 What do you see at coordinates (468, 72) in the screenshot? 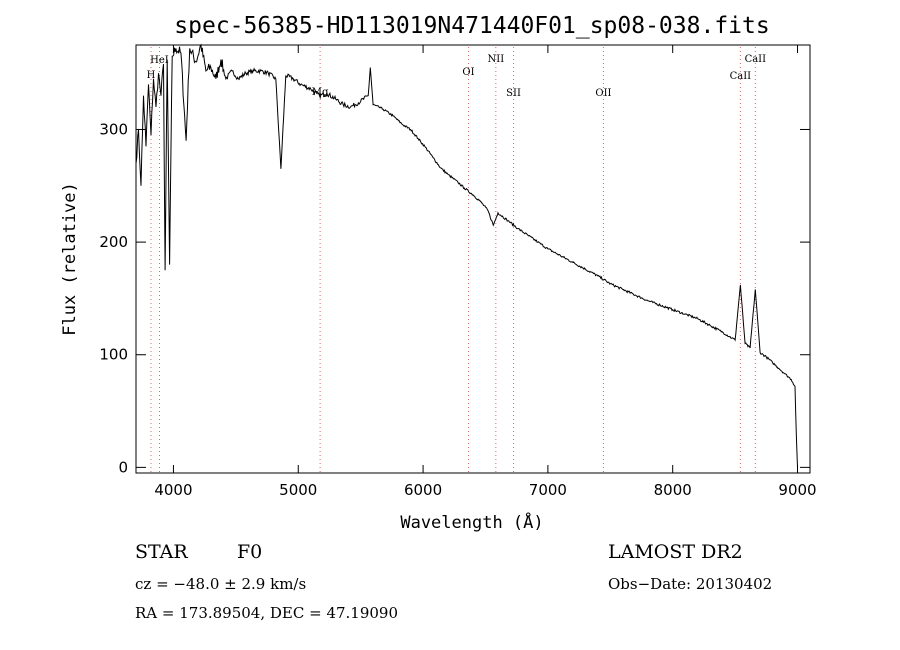
I see `line-marker-label: OI` at bounding box center [468, 72].